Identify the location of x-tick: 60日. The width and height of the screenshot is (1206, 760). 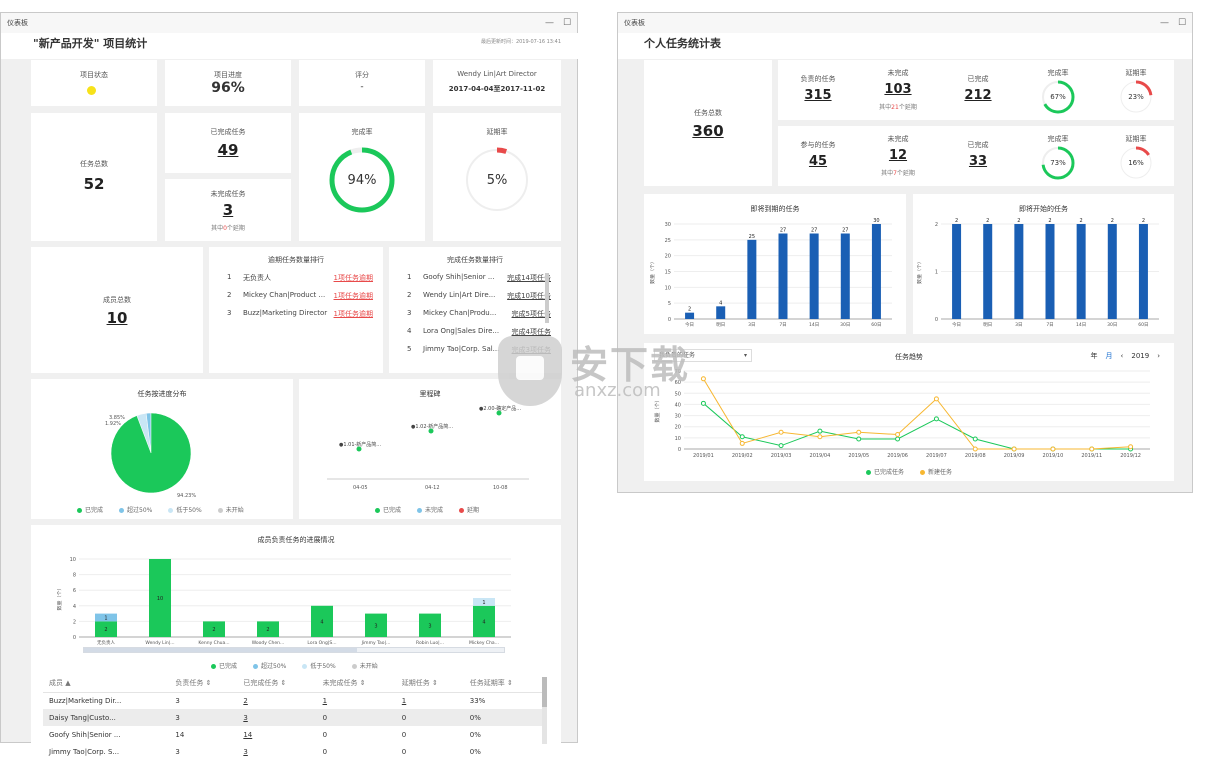
(1143, 325).